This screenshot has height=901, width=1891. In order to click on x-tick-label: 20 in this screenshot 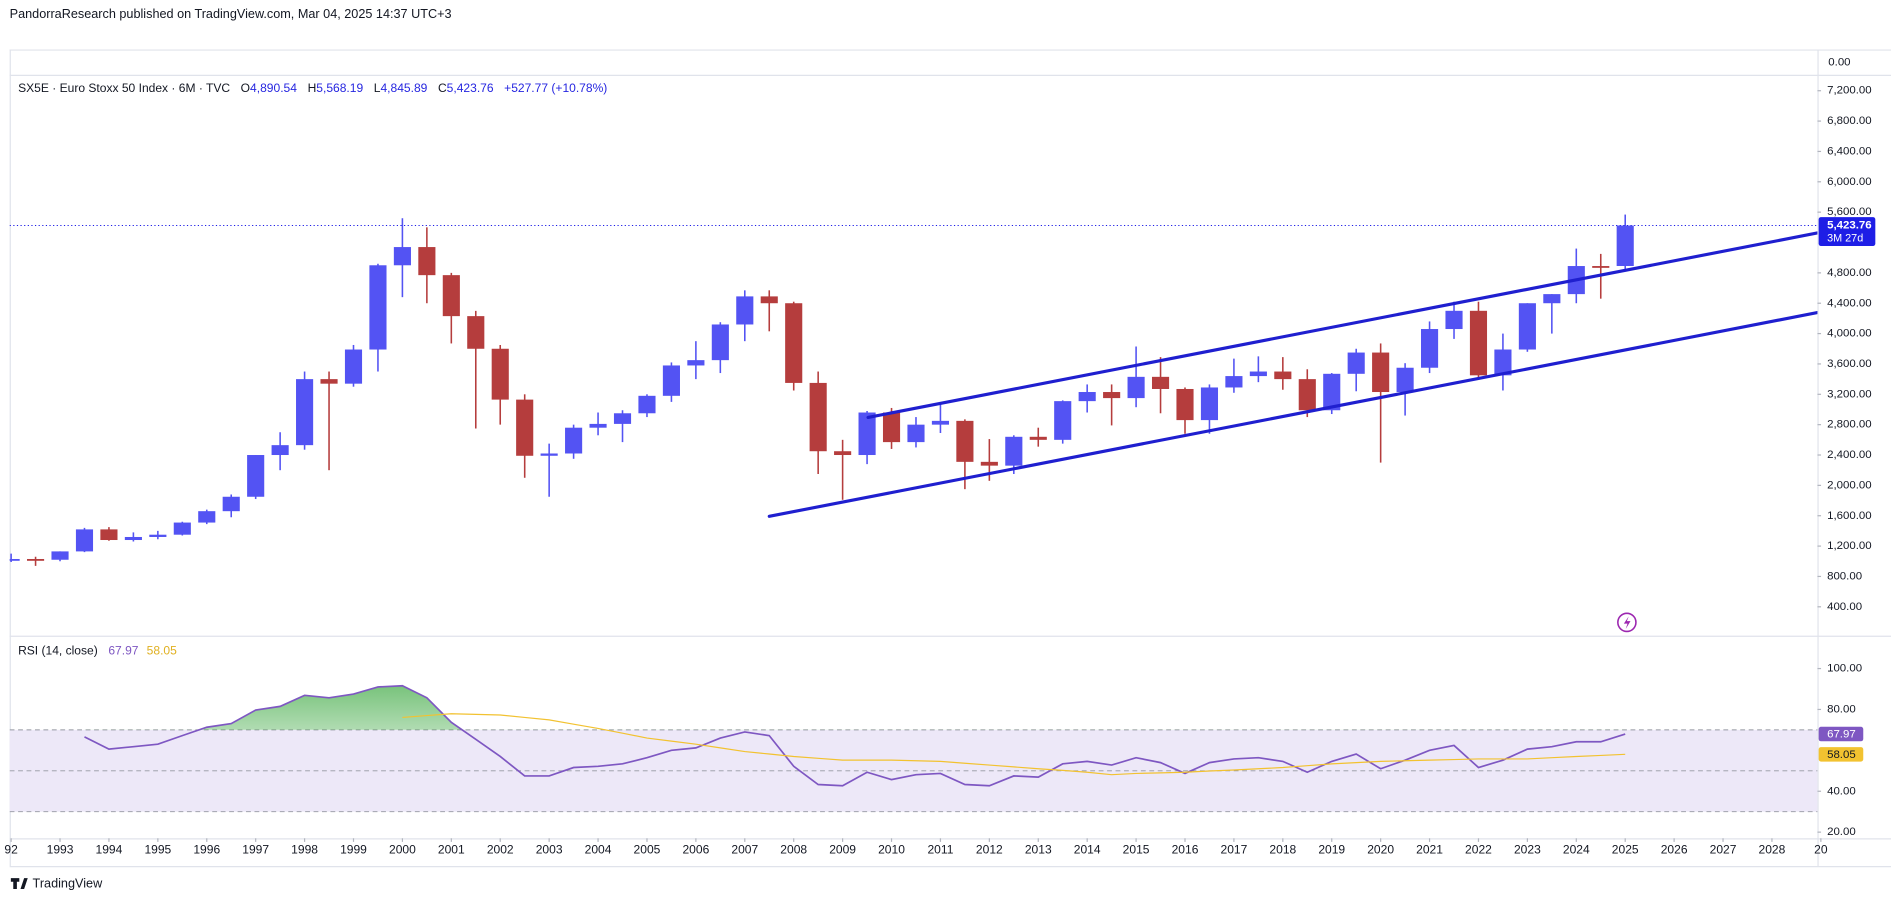, I will do `click(1821, 850)`.